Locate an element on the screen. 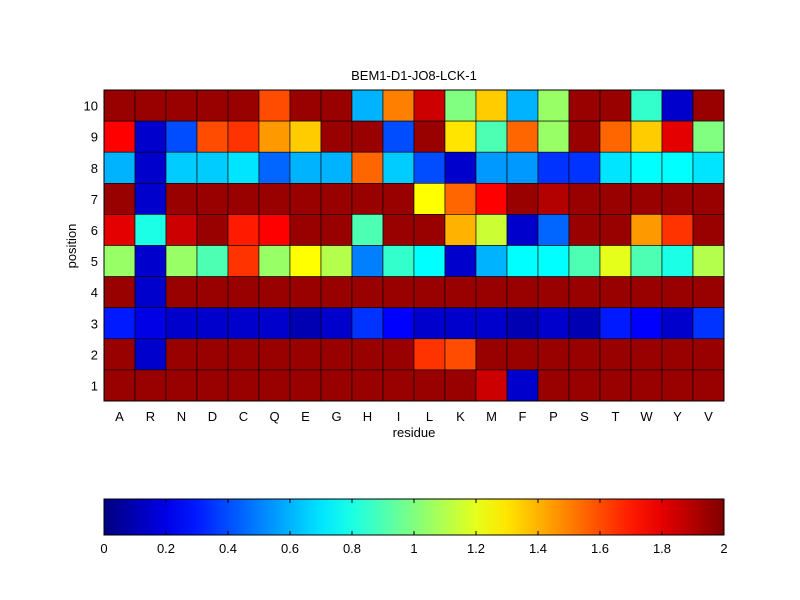 The image size is (800, 600). y-tick-label: 10 is located at coordinates (91, 106).